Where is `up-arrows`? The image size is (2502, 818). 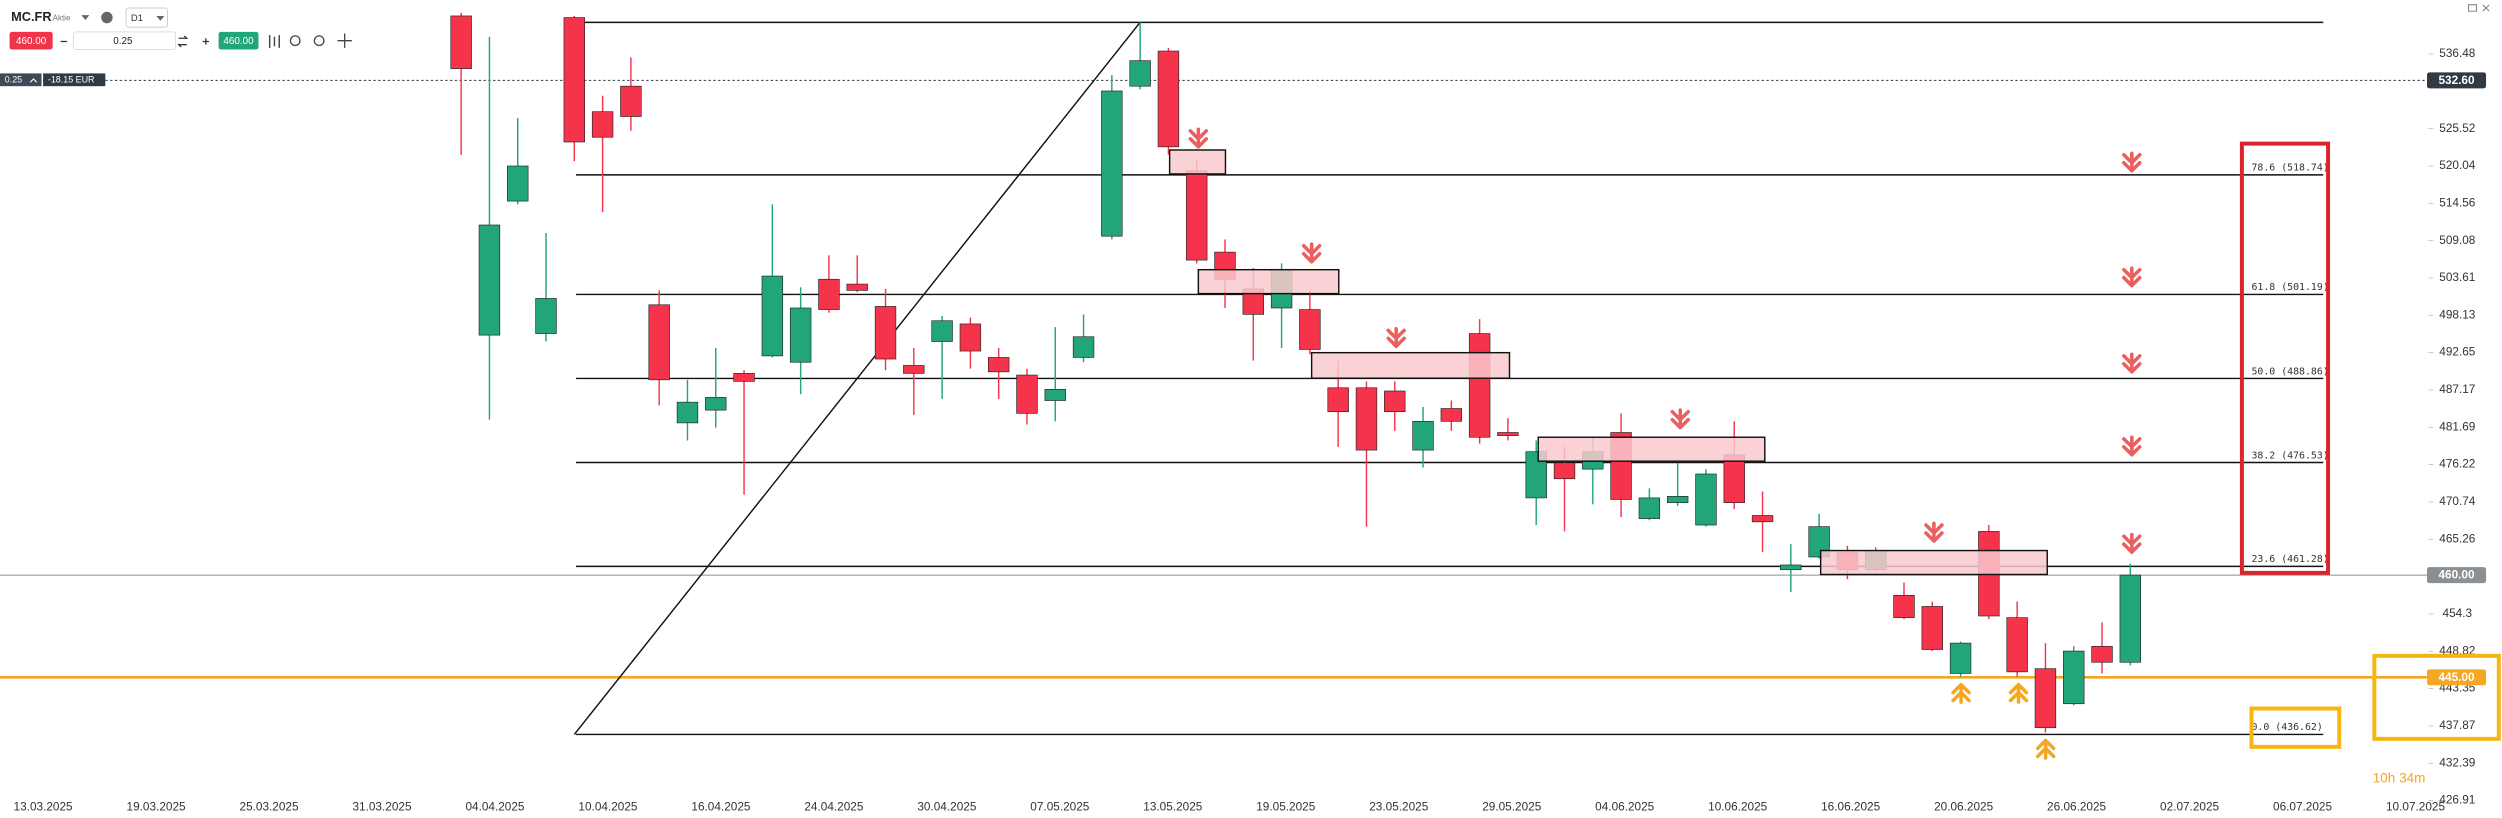 up-arrows is located at coordinates (2003, 721).